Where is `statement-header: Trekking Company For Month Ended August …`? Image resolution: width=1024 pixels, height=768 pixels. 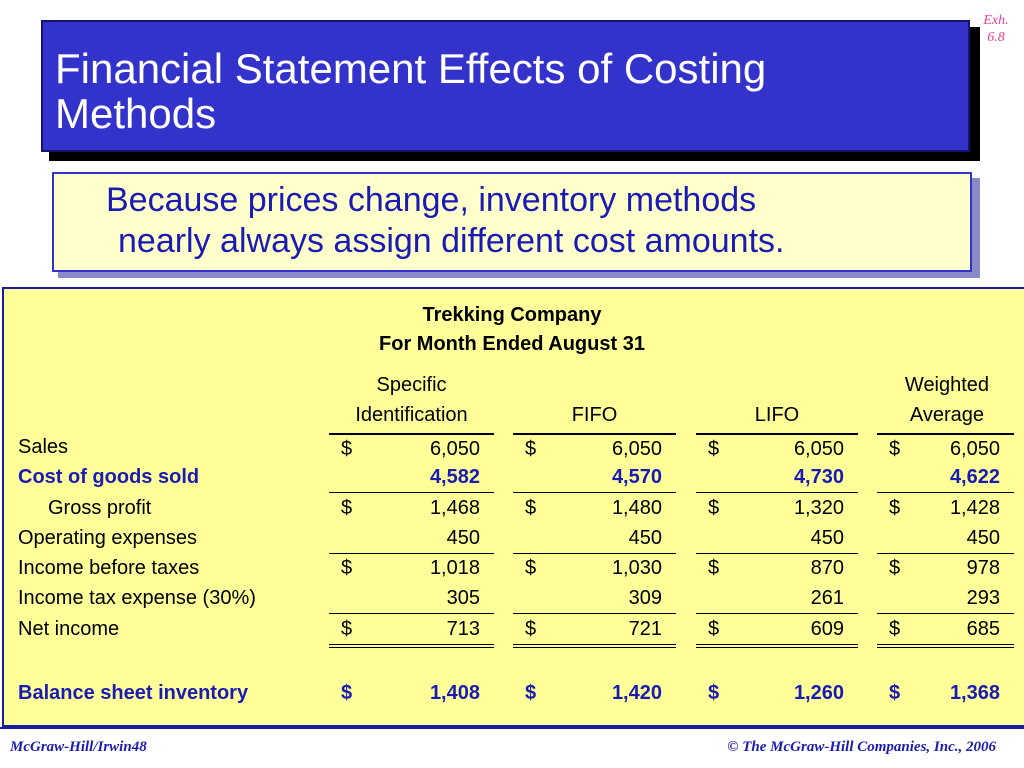 statement-header: Trekking Company For Month Ended August … is located at coordinates (512, 330).